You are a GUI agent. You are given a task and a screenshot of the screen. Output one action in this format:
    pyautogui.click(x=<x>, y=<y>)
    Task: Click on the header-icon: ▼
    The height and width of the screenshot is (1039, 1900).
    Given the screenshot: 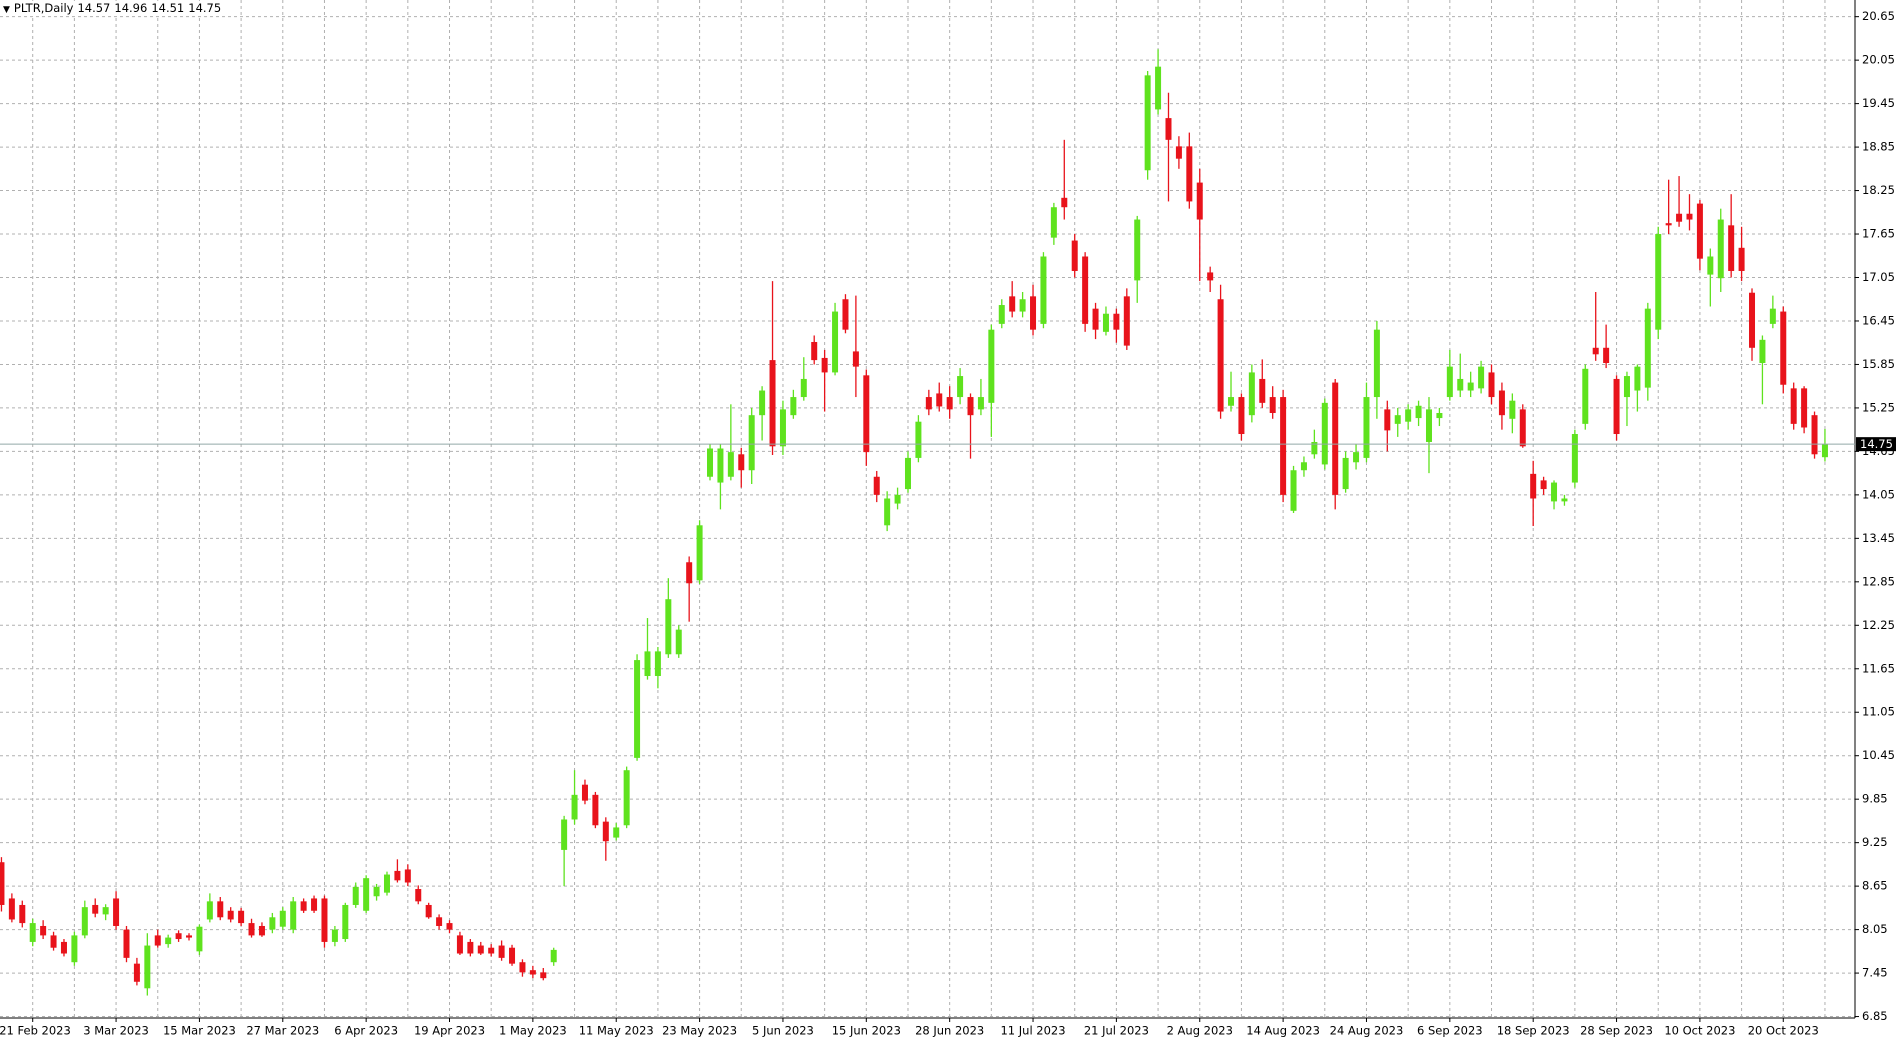 What is the action you would take?
    pyautogui.click(x=6, y=10)
    